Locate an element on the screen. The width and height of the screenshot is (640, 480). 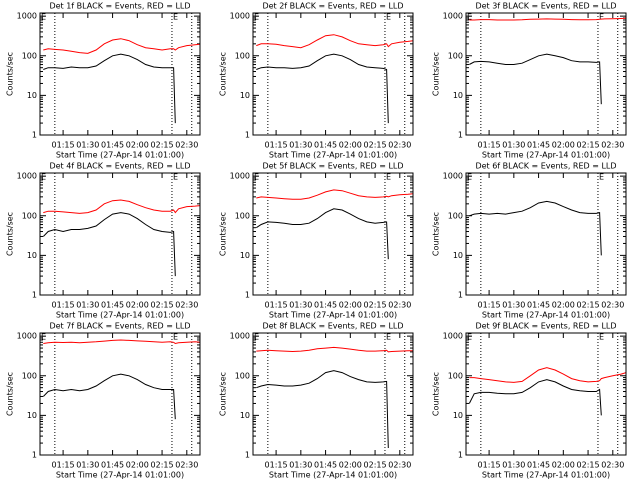
chart-title: Det 8f BLACK = Events, RED = LLD is located at coordinates (332, 326).